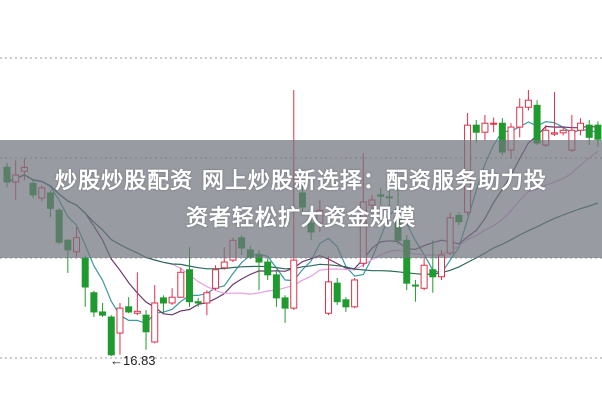 The height and width of the screenshot is (401, 602). I want to click on headline-line-2: 资者轻松扩大资金规模, so click(300, 218).